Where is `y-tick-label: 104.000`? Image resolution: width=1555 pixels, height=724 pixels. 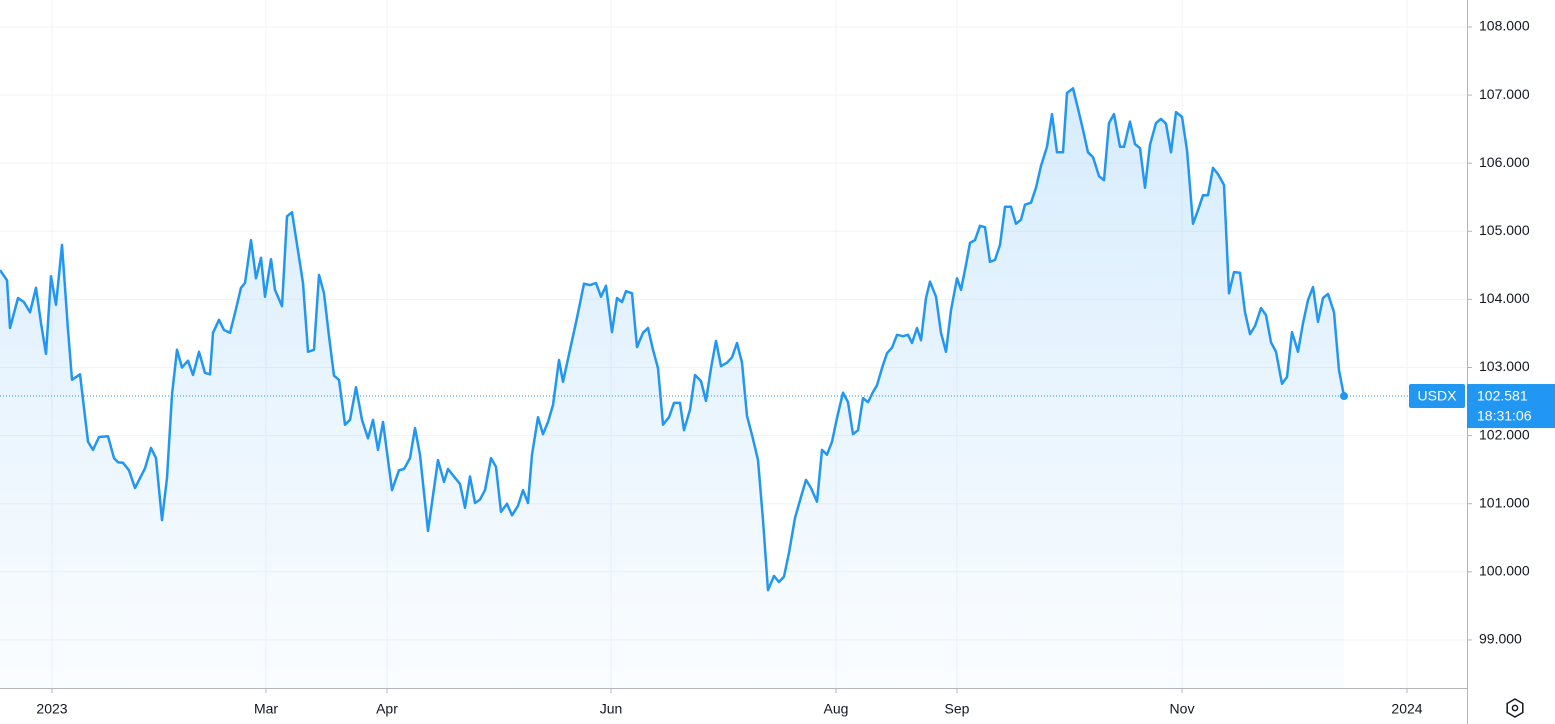 y-tick-label: 104.000 is located at coordinates (1504, 298).